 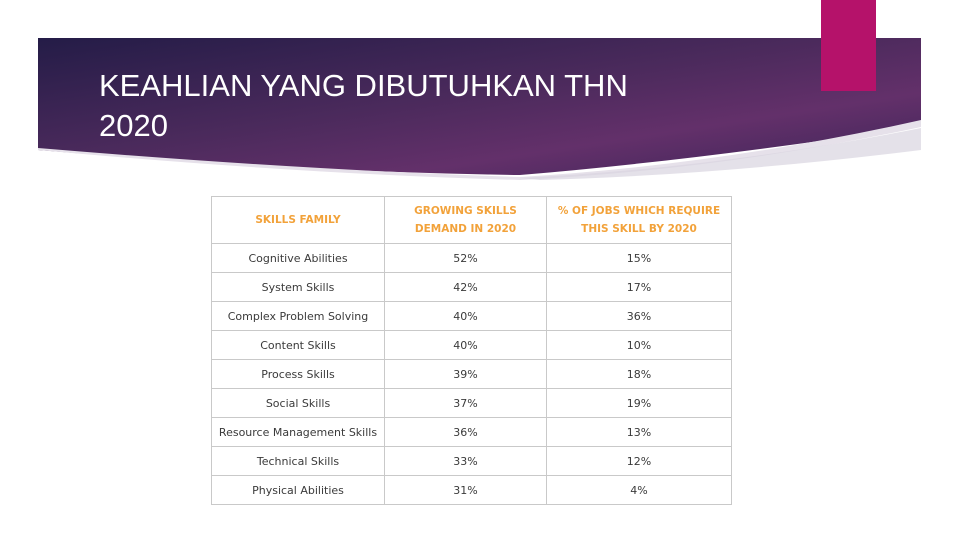 I want to click on table-row: Cognitive Abilities 52% 15%, so click(x=471, y=258).